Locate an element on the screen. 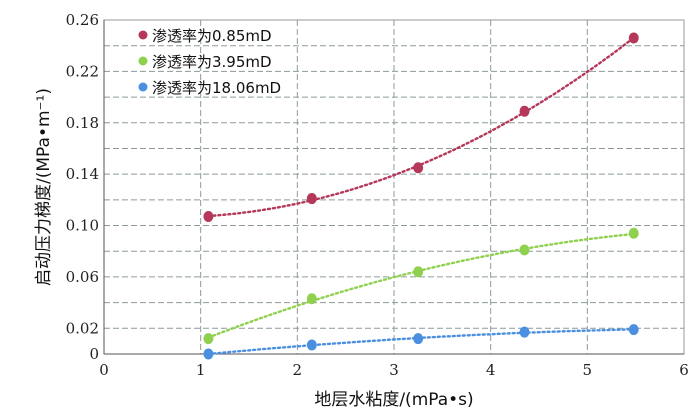 The image size is (700, 420). y-tick-label: 0.02 is located at coordinates (82, 328).